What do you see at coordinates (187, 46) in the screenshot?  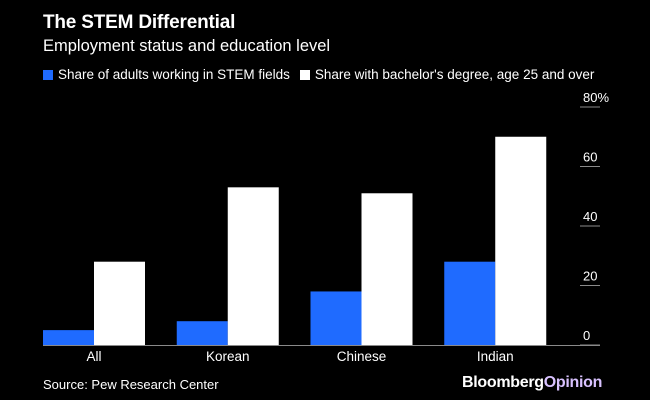 I see `chart-subtitle: Employment status and education level` at bounding box center [187, 46].